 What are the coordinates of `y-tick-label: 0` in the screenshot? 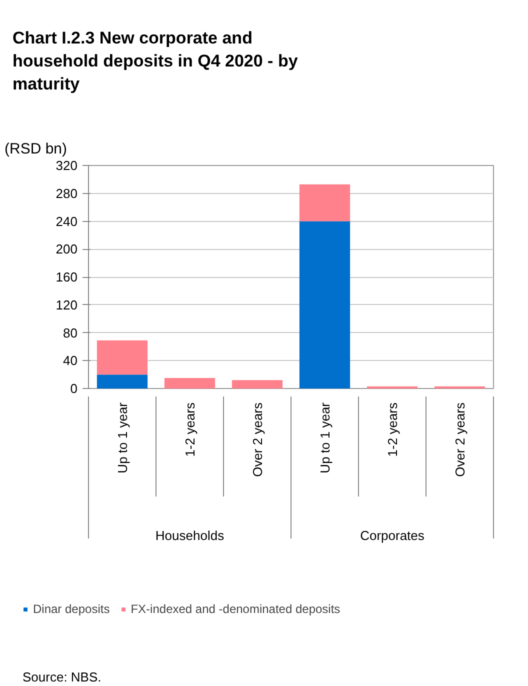 It's located at (74, 388).